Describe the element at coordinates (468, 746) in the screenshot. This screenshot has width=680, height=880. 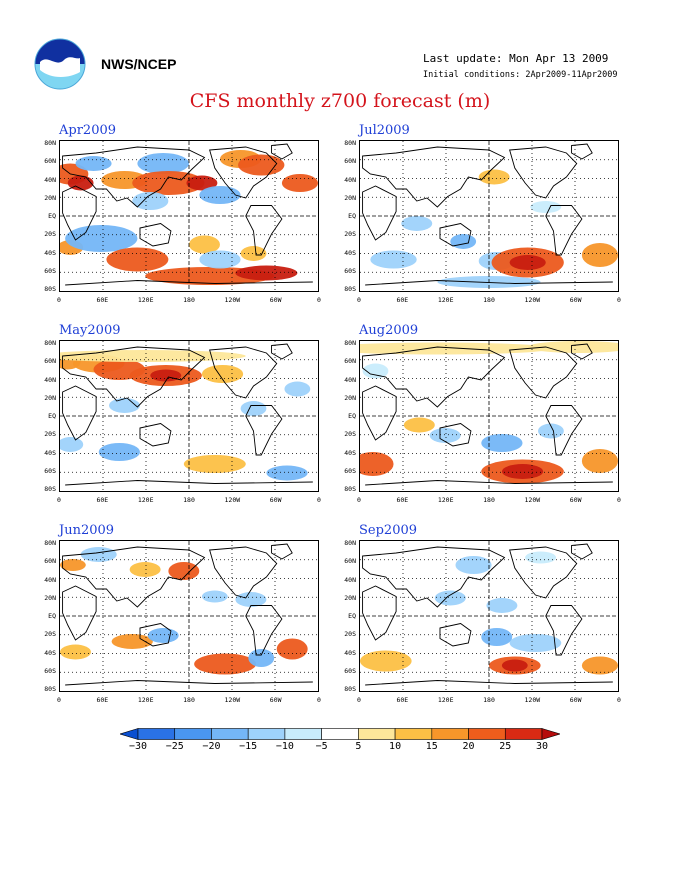
I see `colorbar-label: 20` at that location.